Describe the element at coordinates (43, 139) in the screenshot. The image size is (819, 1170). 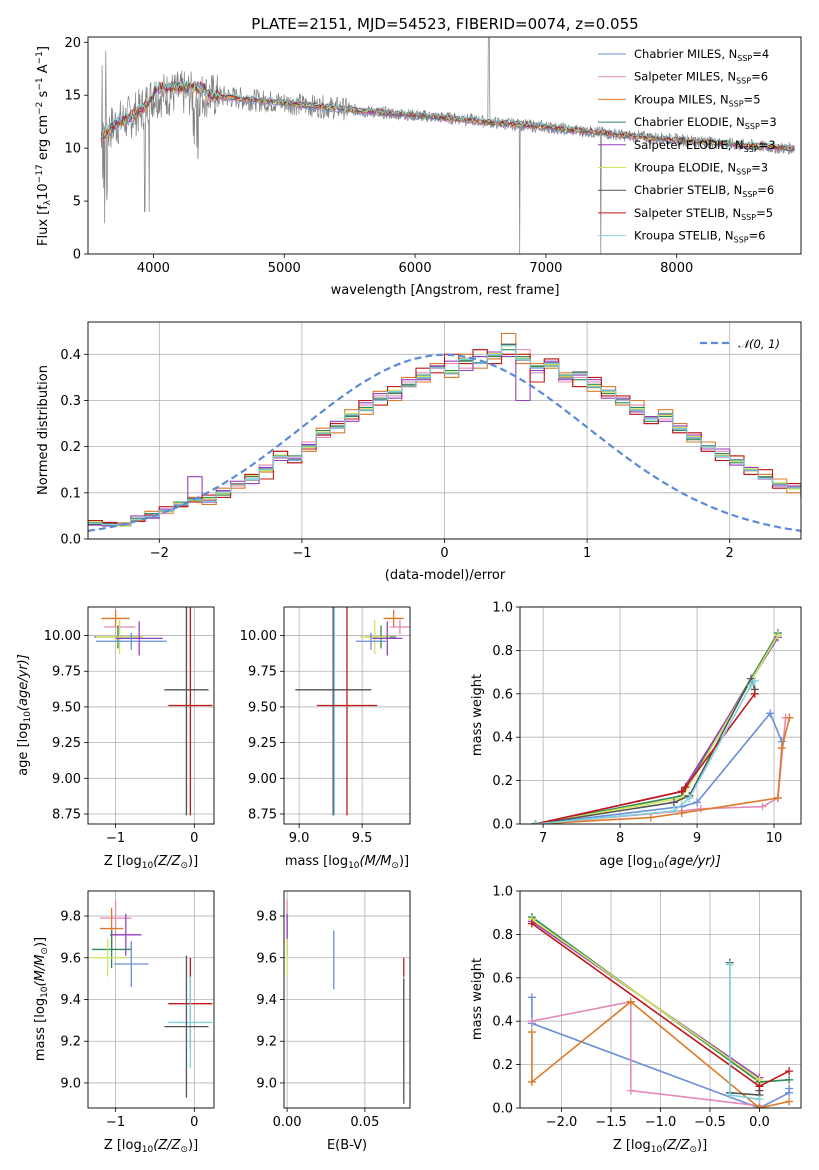
I see `label-part: erg cm` at that location.